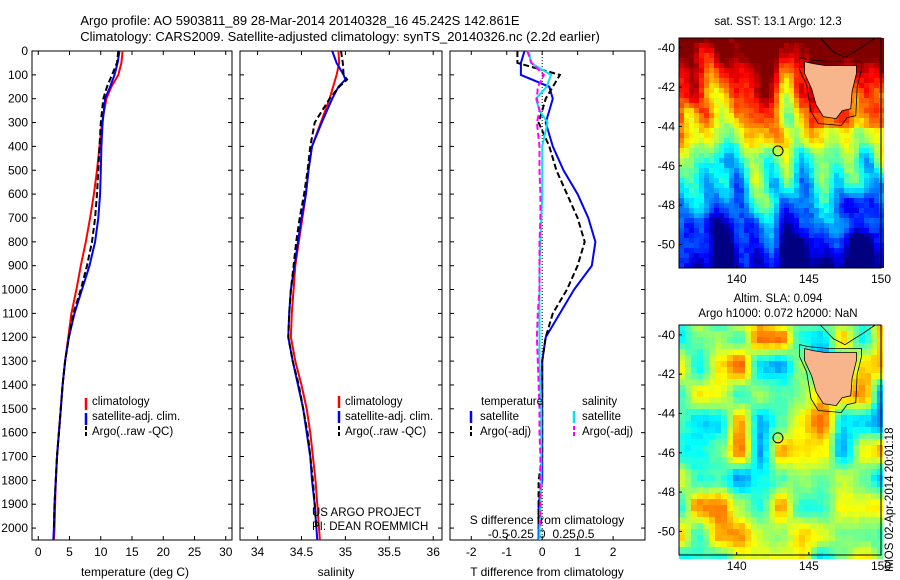 This screenshot has height=580, width=900. I want to click on depth-tick-label: 1000, so click(14, 290).